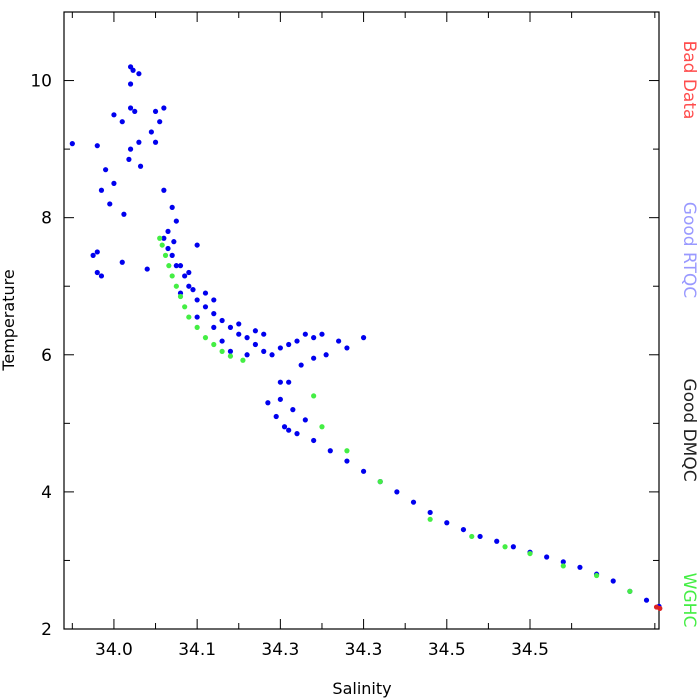  I want to click on bad-data-point, so click(660, 608).